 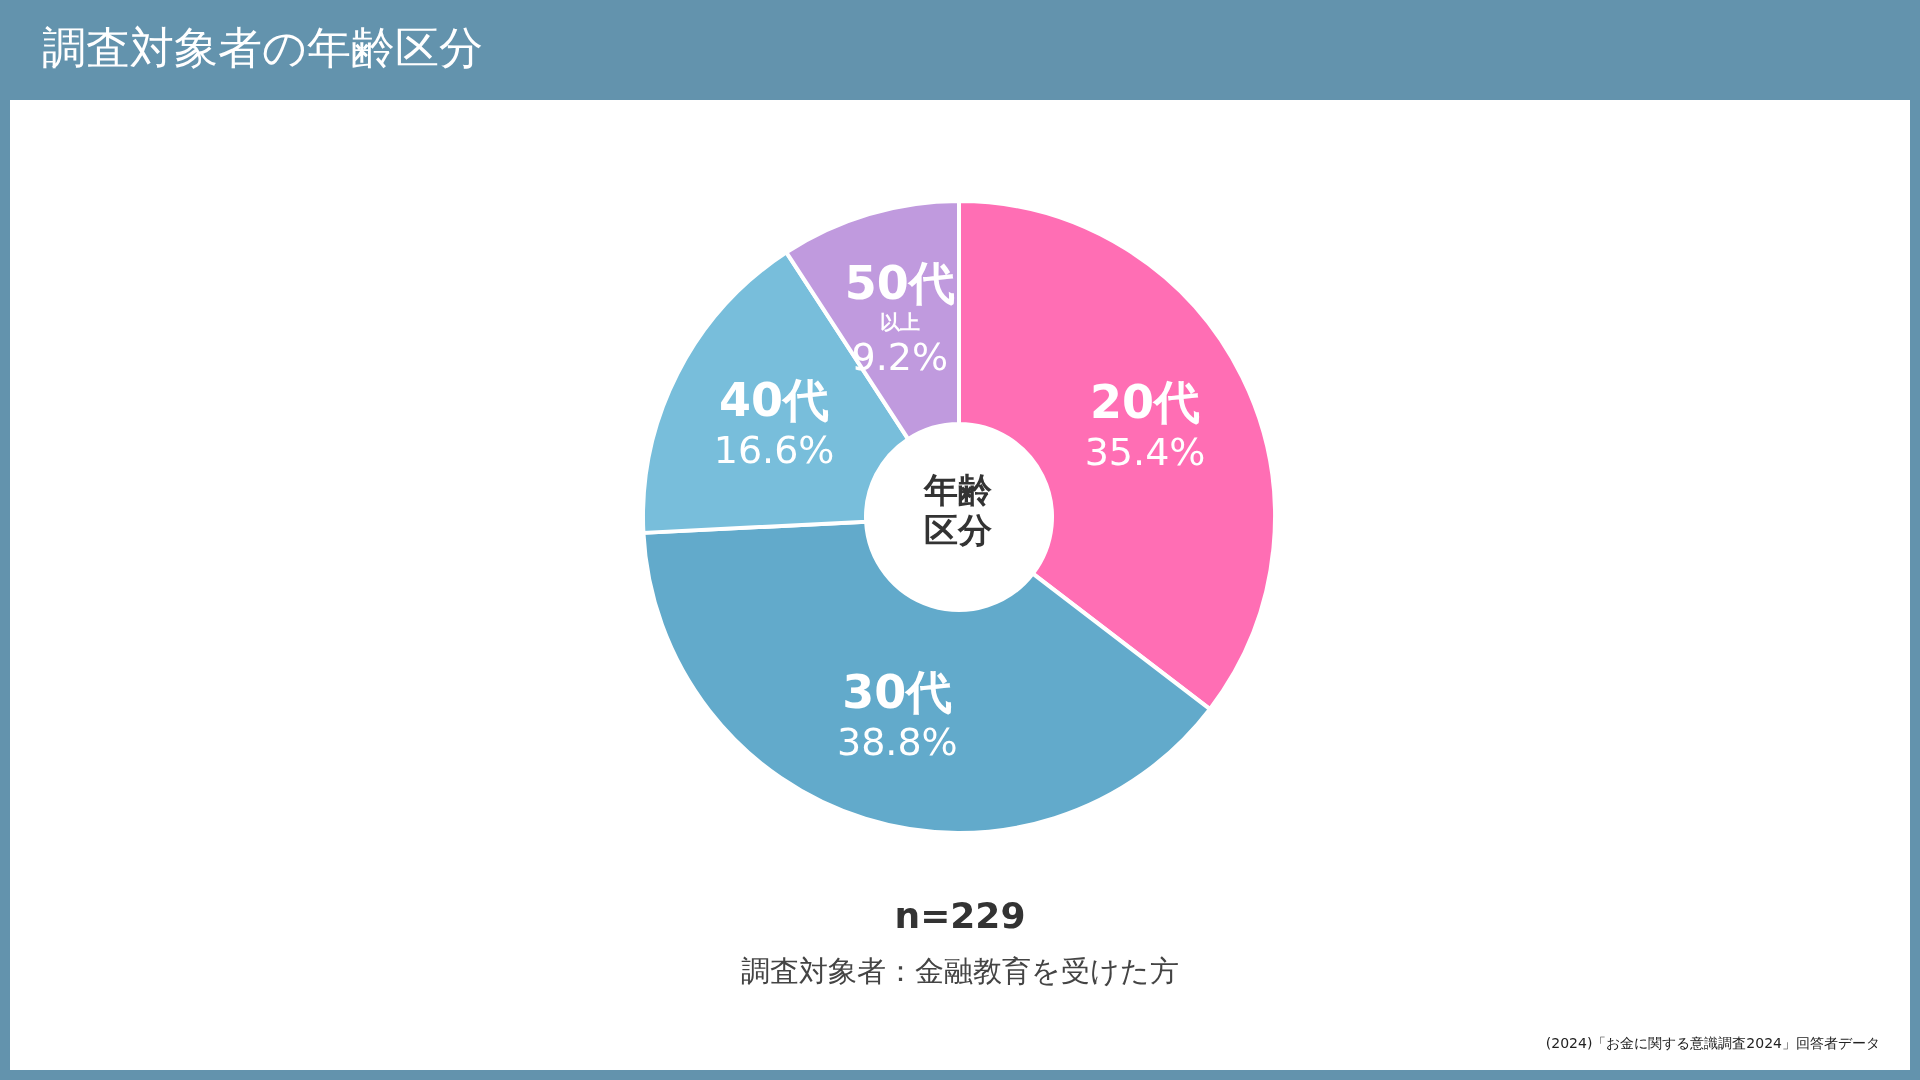 What do you see at coordinates (900, 357) in the screenshot?
I see `data-label: 9.2%` at bounding box center [900, 357].